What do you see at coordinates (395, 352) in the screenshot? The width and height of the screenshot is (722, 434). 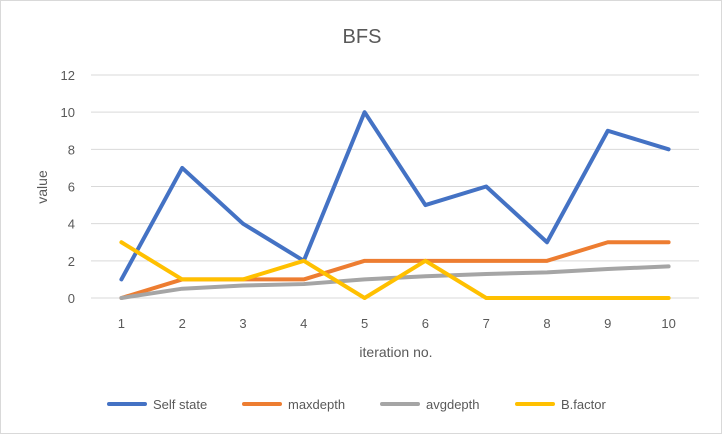 I see `x-axis-title: iteration no.` at bounding box center [395, 352].